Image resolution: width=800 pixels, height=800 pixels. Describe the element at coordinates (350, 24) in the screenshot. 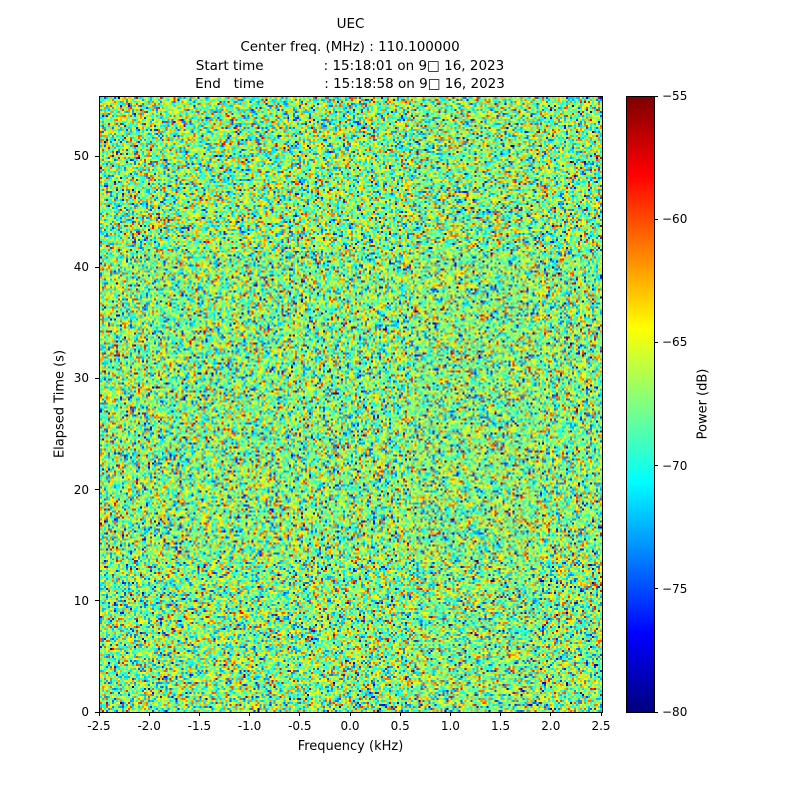

I see `chart-title: UEC` at that location.